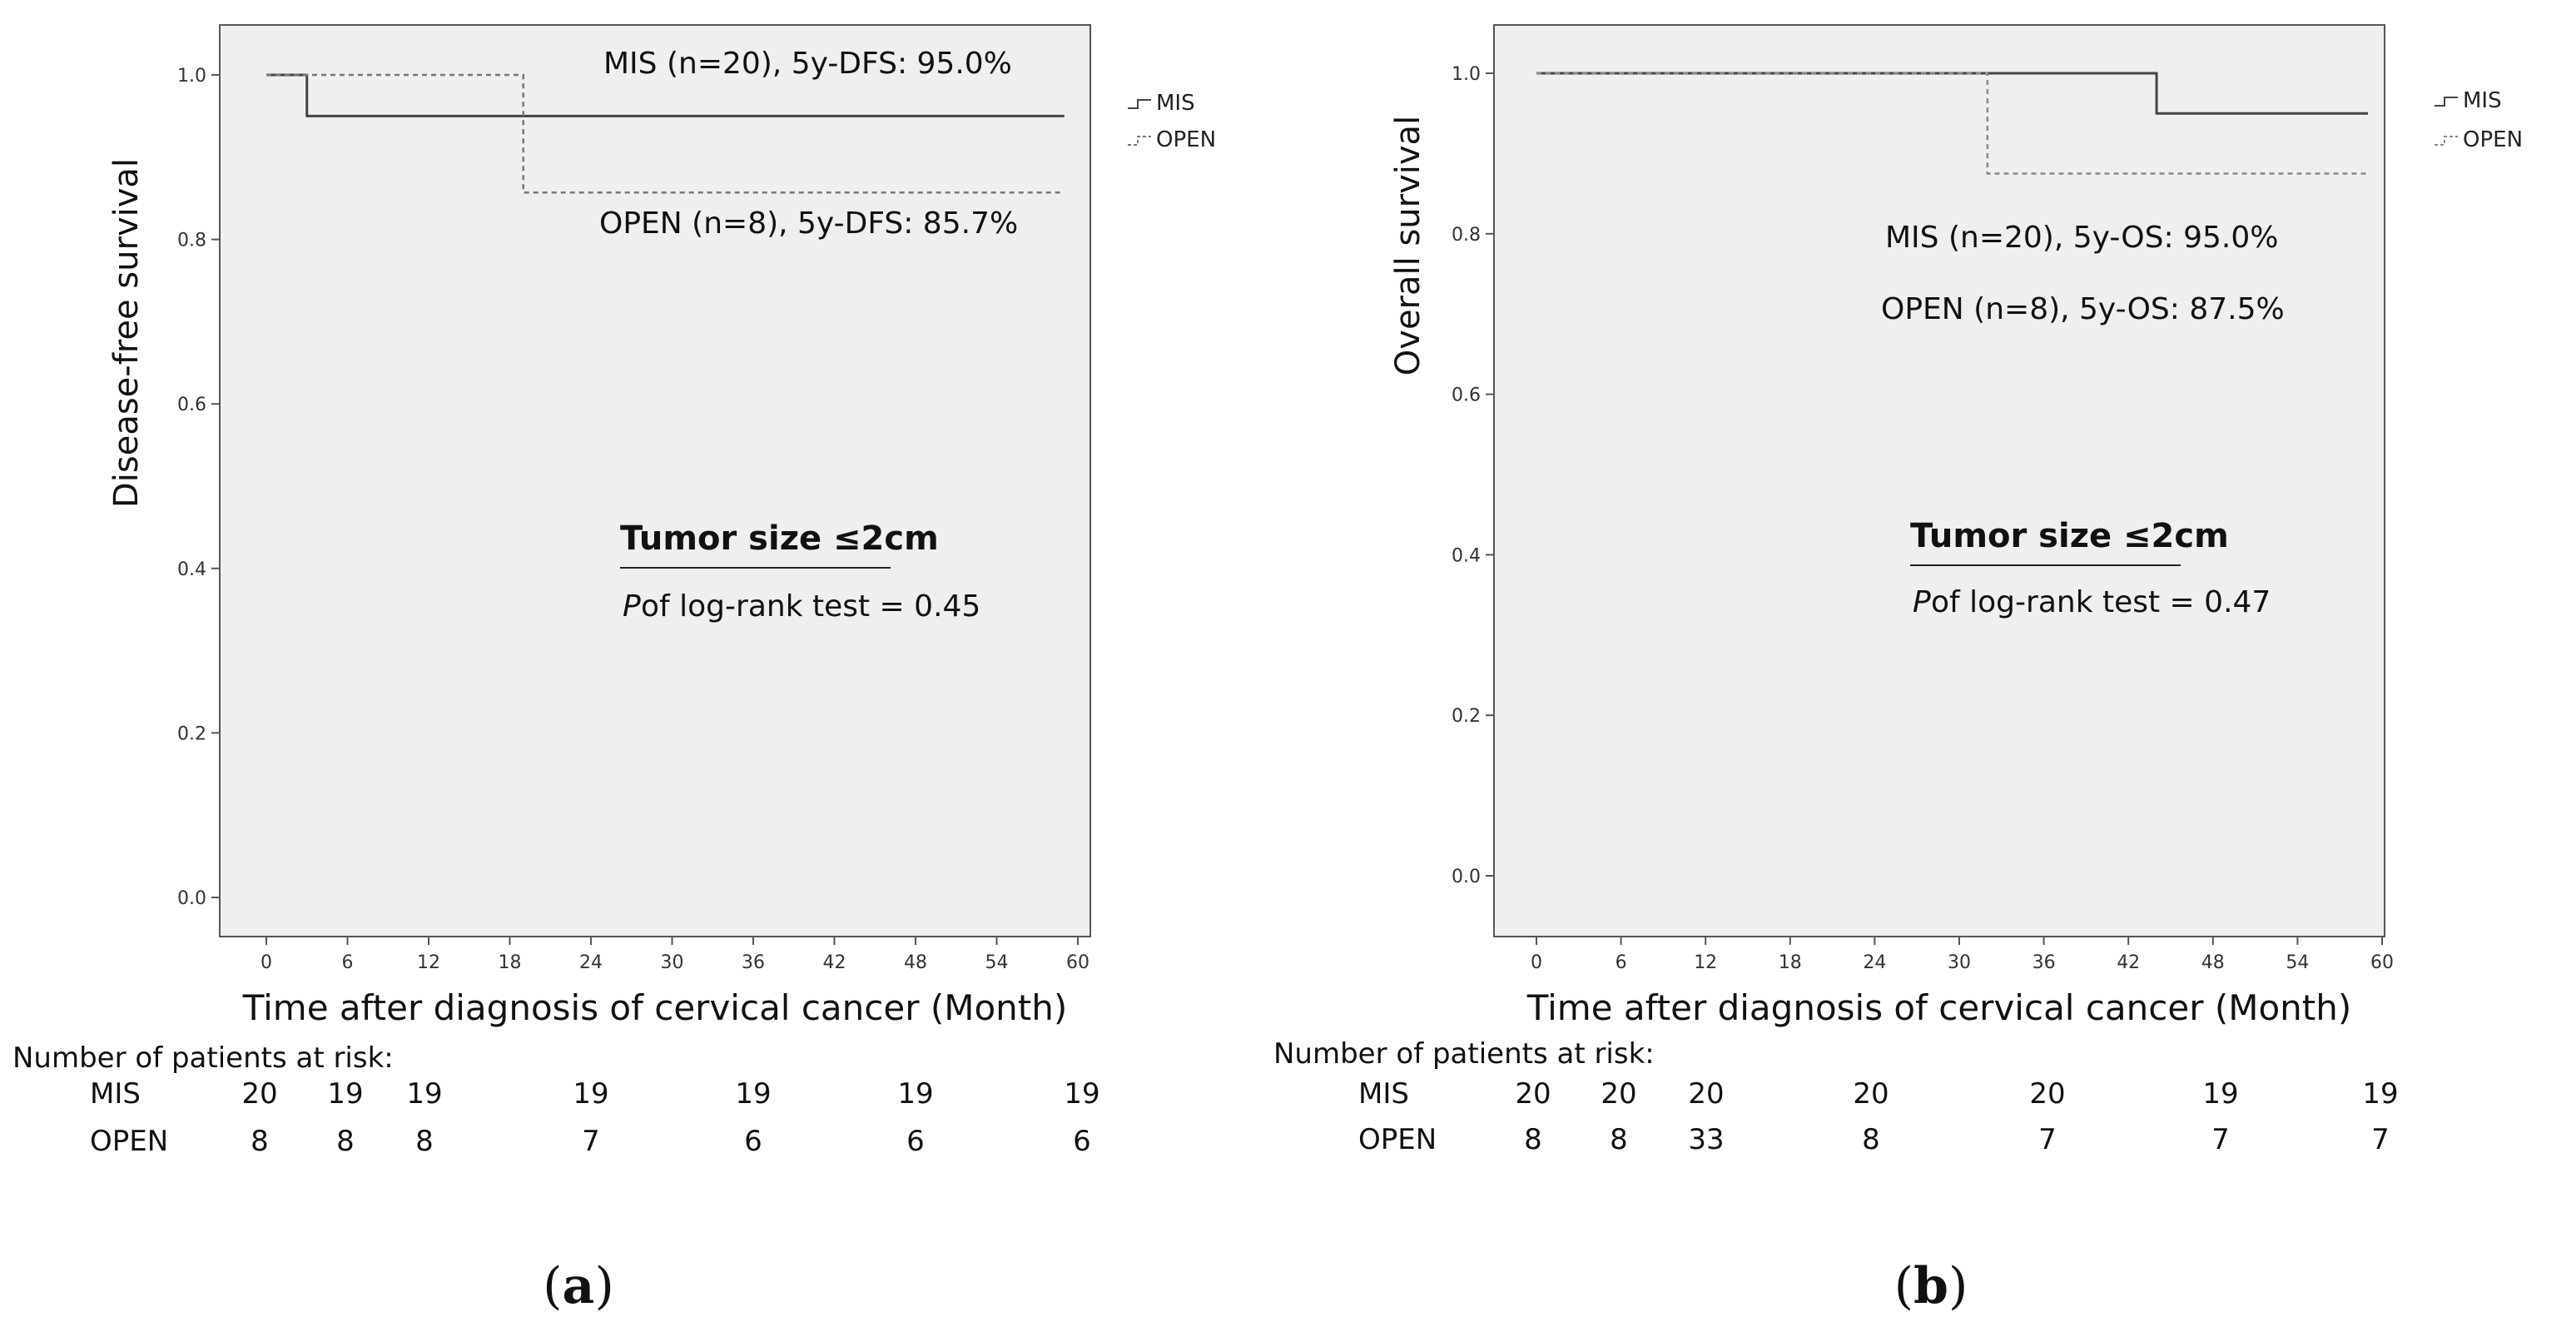  Describe the element at coordinates (2128, 962) in the screenshot. I see `panel-b-x-tick-label: 42` at that location.